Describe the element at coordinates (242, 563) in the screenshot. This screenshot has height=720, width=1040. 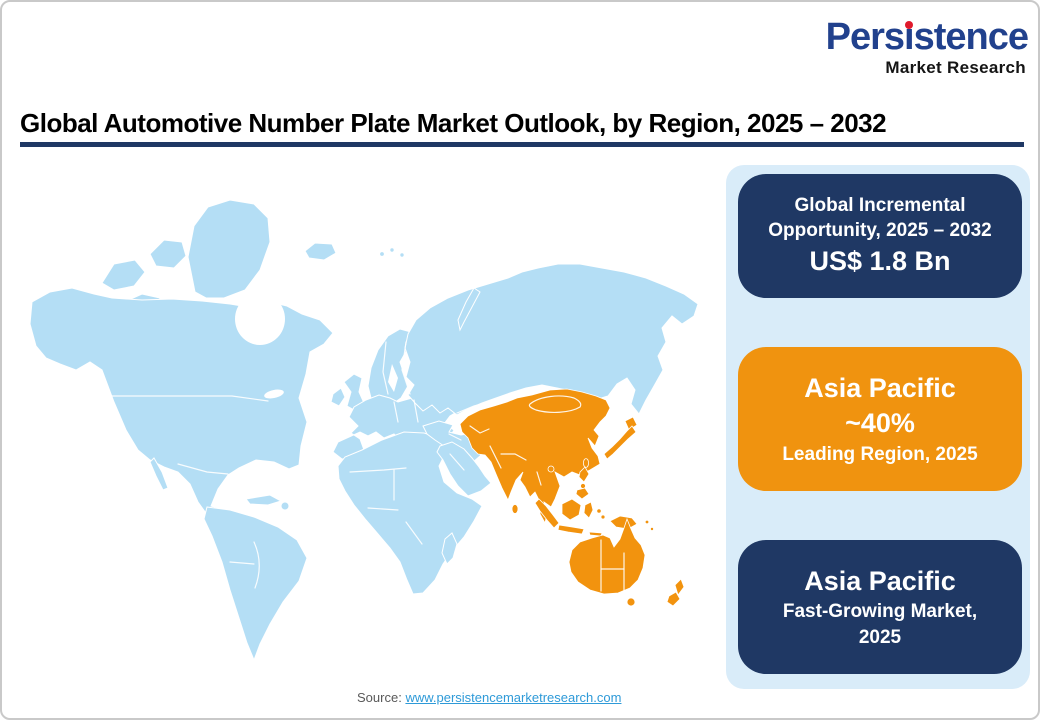
I see `map-border-samerica` at that location.